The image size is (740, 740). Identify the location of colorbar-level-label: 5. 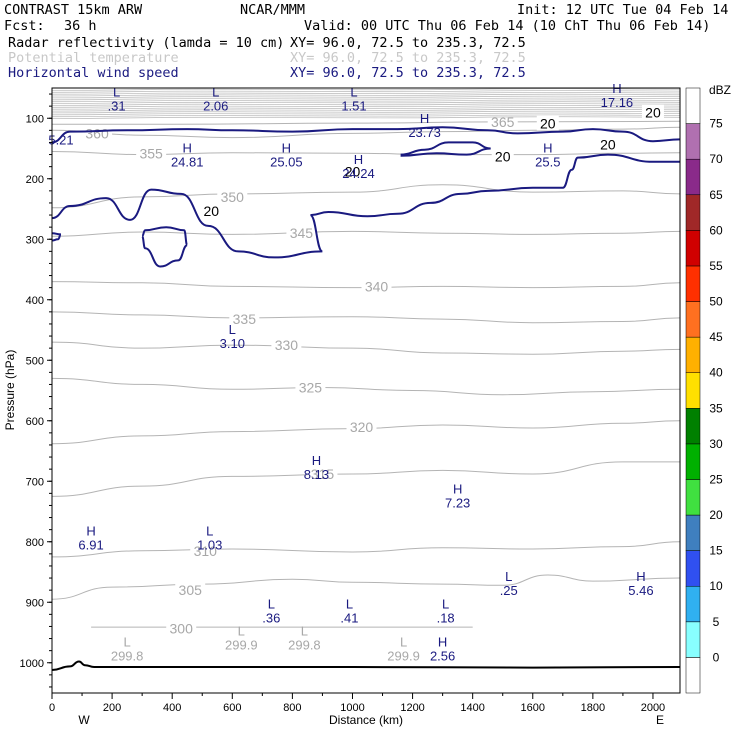
(716, 622).